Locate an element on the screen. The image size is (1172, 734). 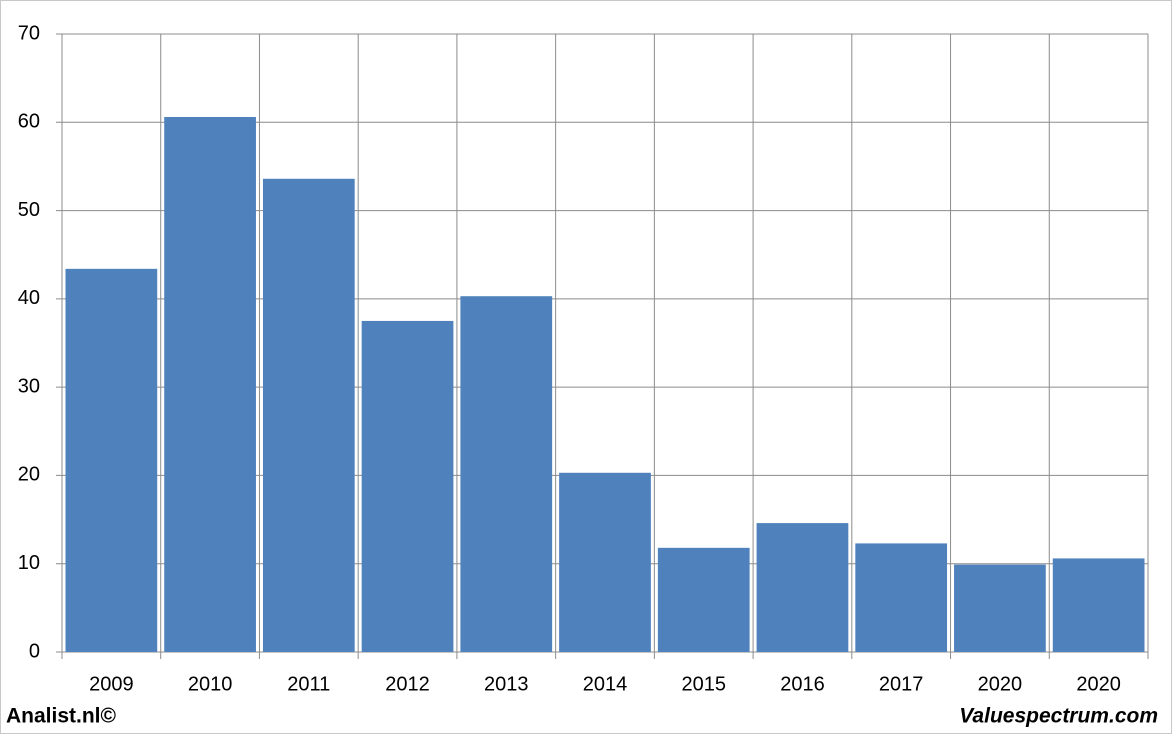
x-tick-label: 2016 is located at coordinates (802, 684).